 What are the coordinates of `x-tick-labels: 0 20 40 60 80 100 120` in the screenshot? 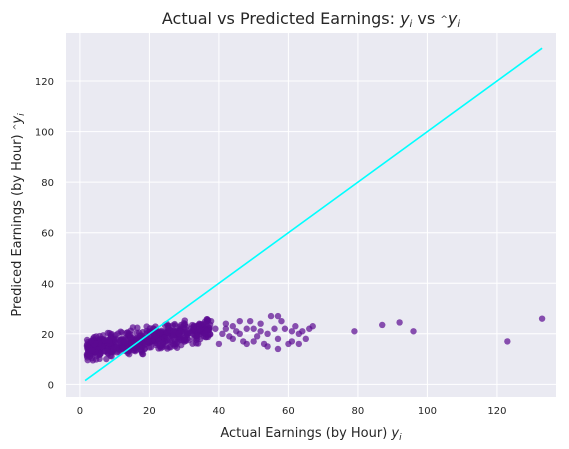 It's located at (292, 411).